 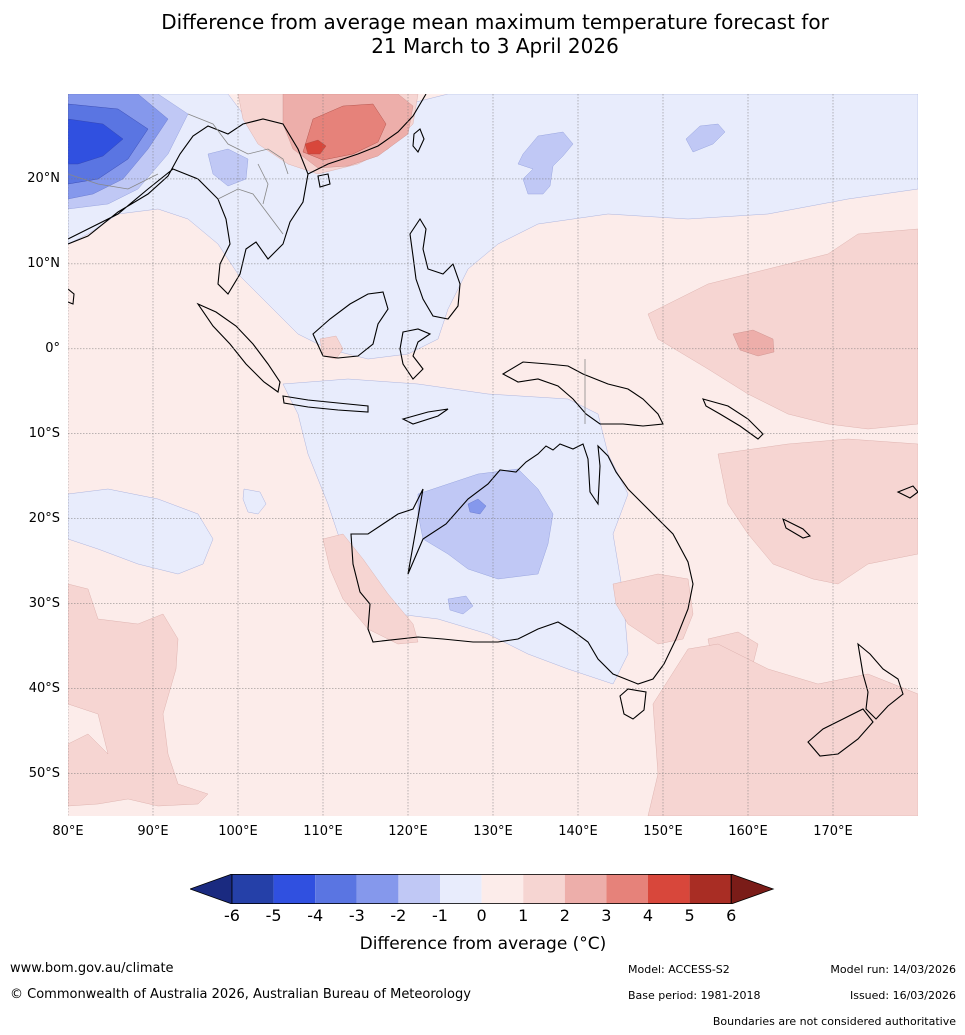 What do you see at coordinates (324, 180) in the screenshot?
I see `hainan-coastline` at bounding box center [324, 180].